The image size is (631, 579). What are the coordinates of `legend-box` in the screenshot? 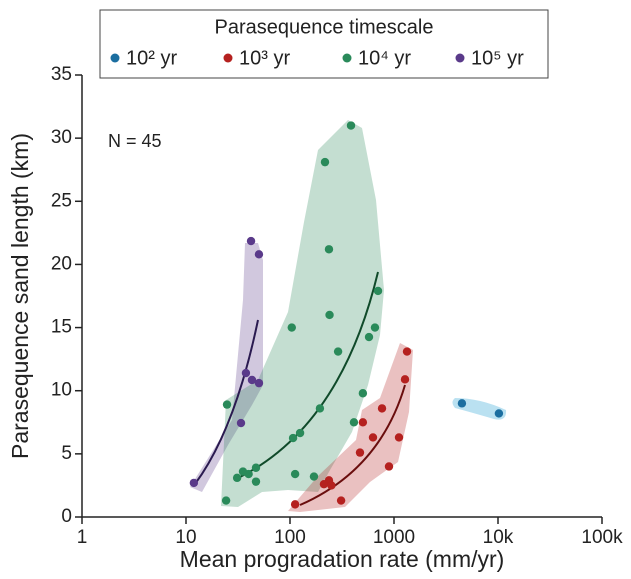 It's located at (324, 44).